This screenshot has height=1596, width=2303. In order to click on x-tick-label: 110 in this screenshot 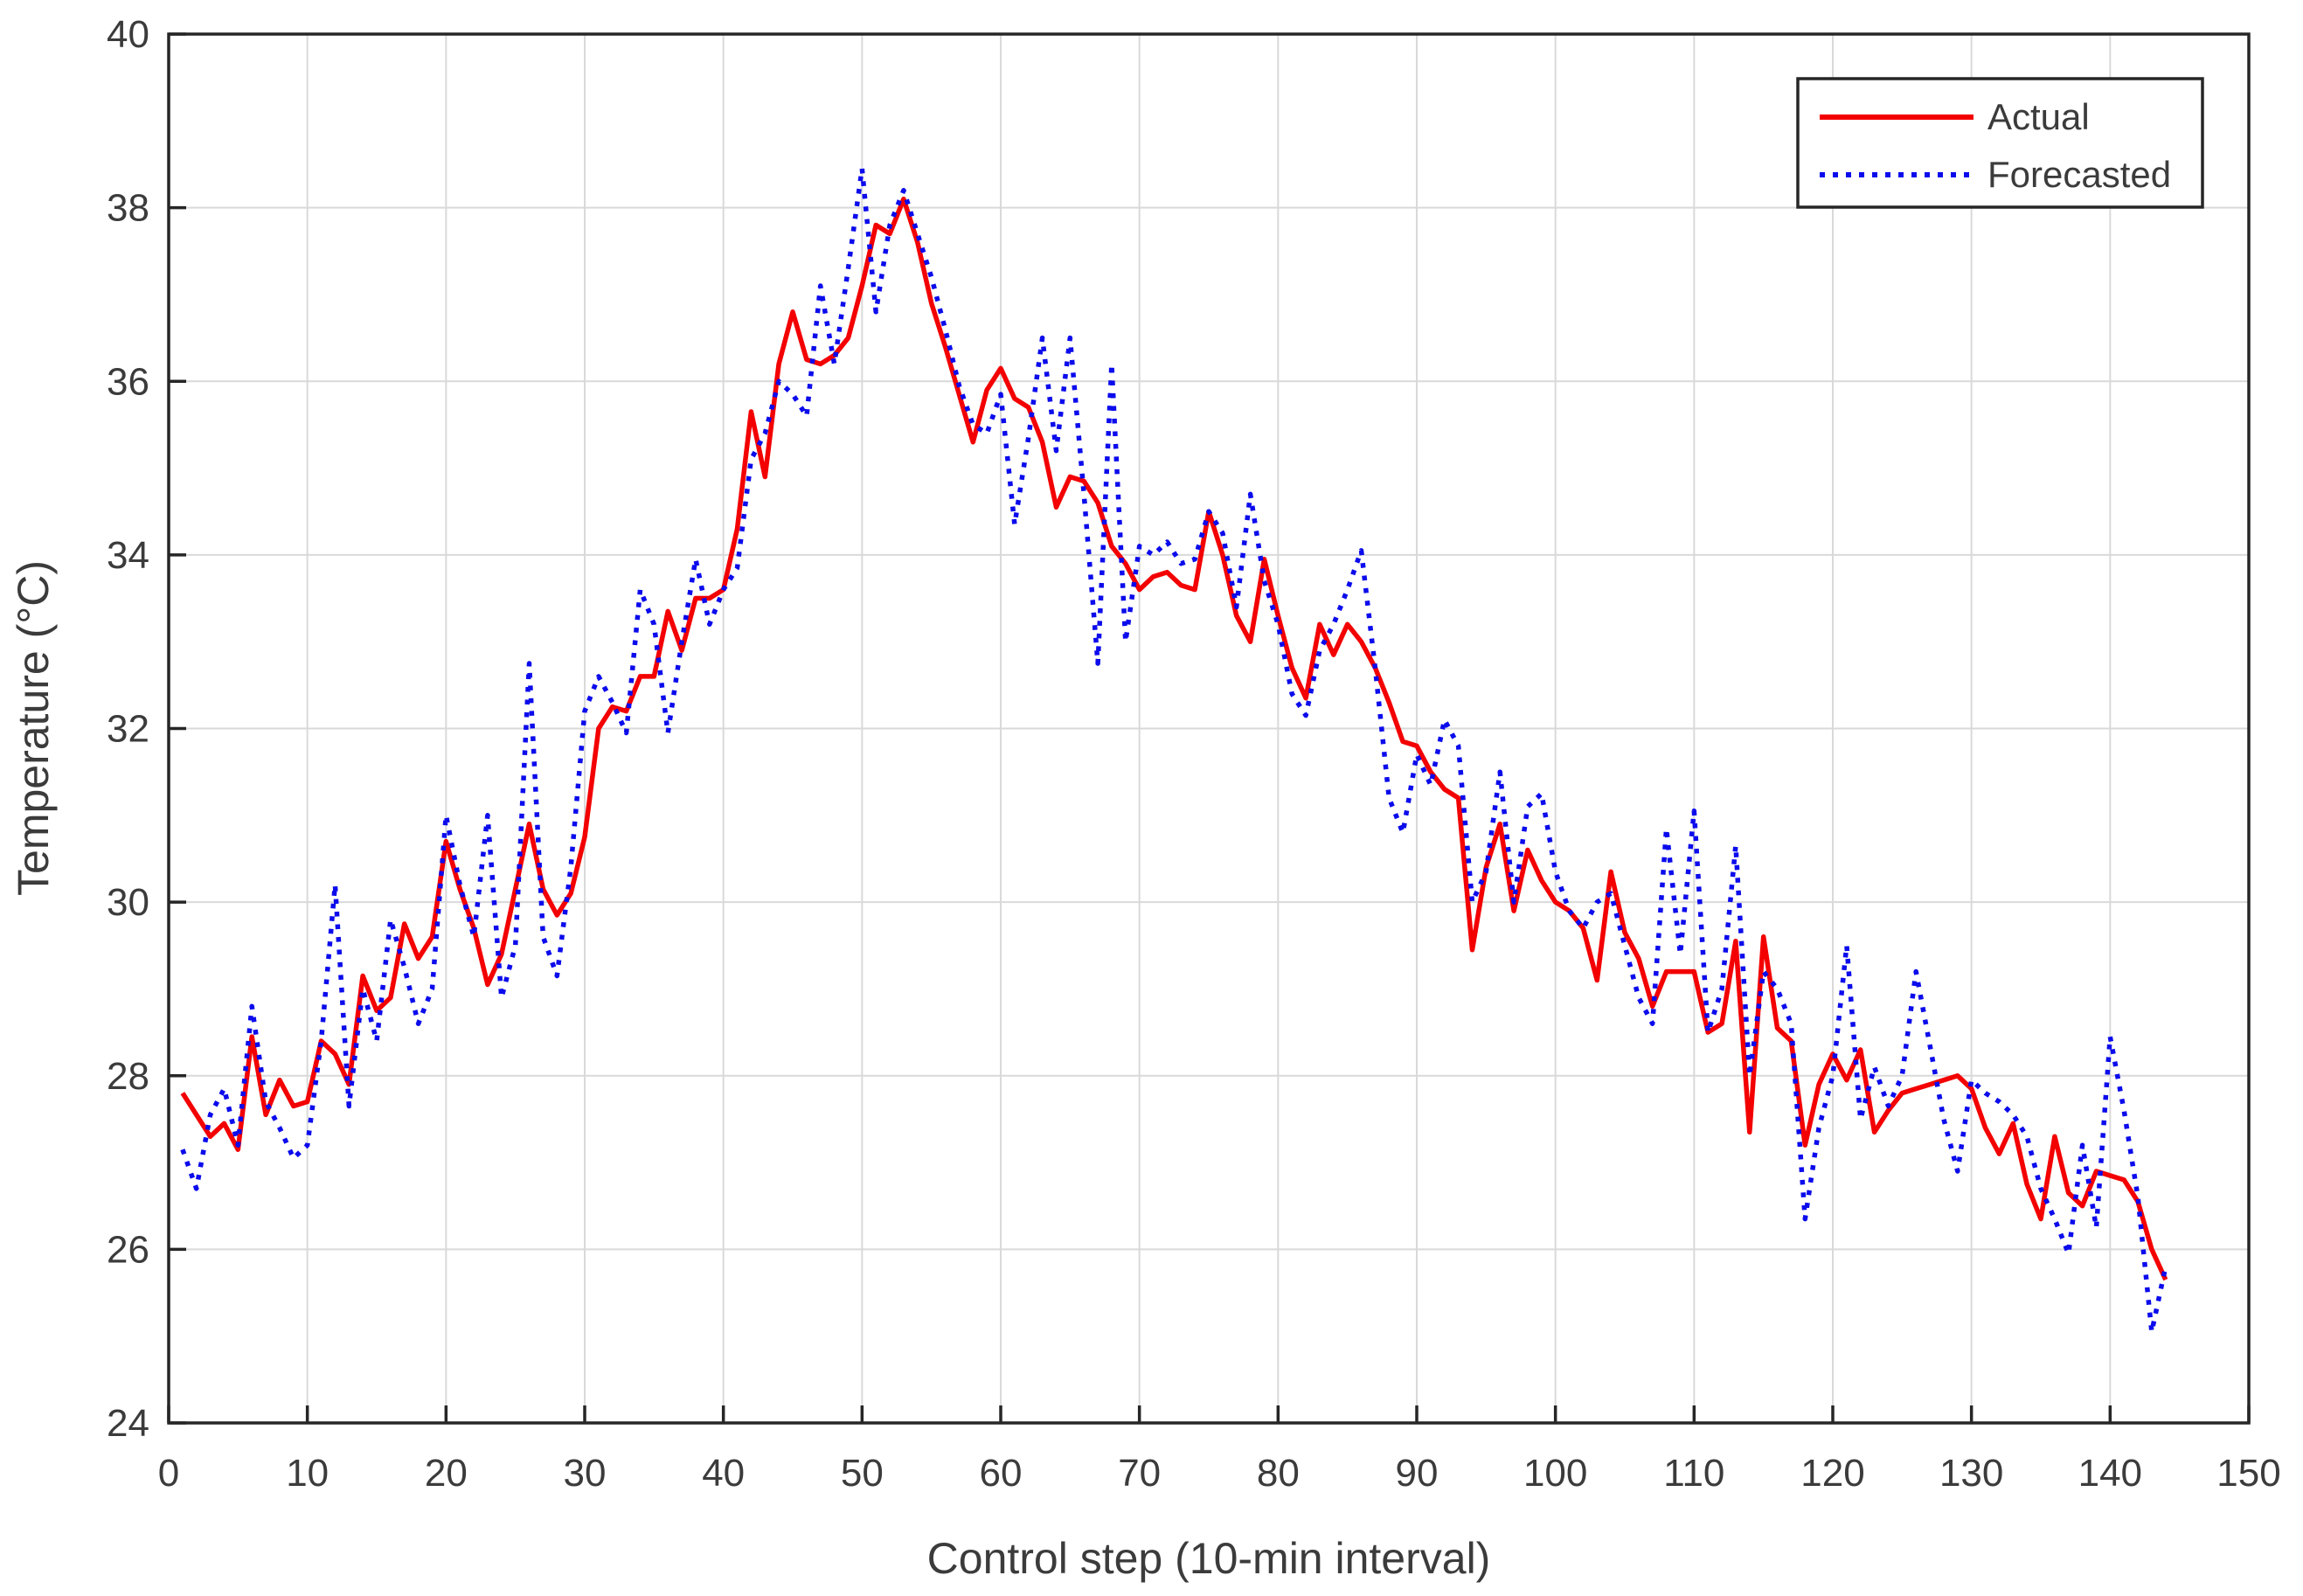, I will do `click(1693, 1473)`.